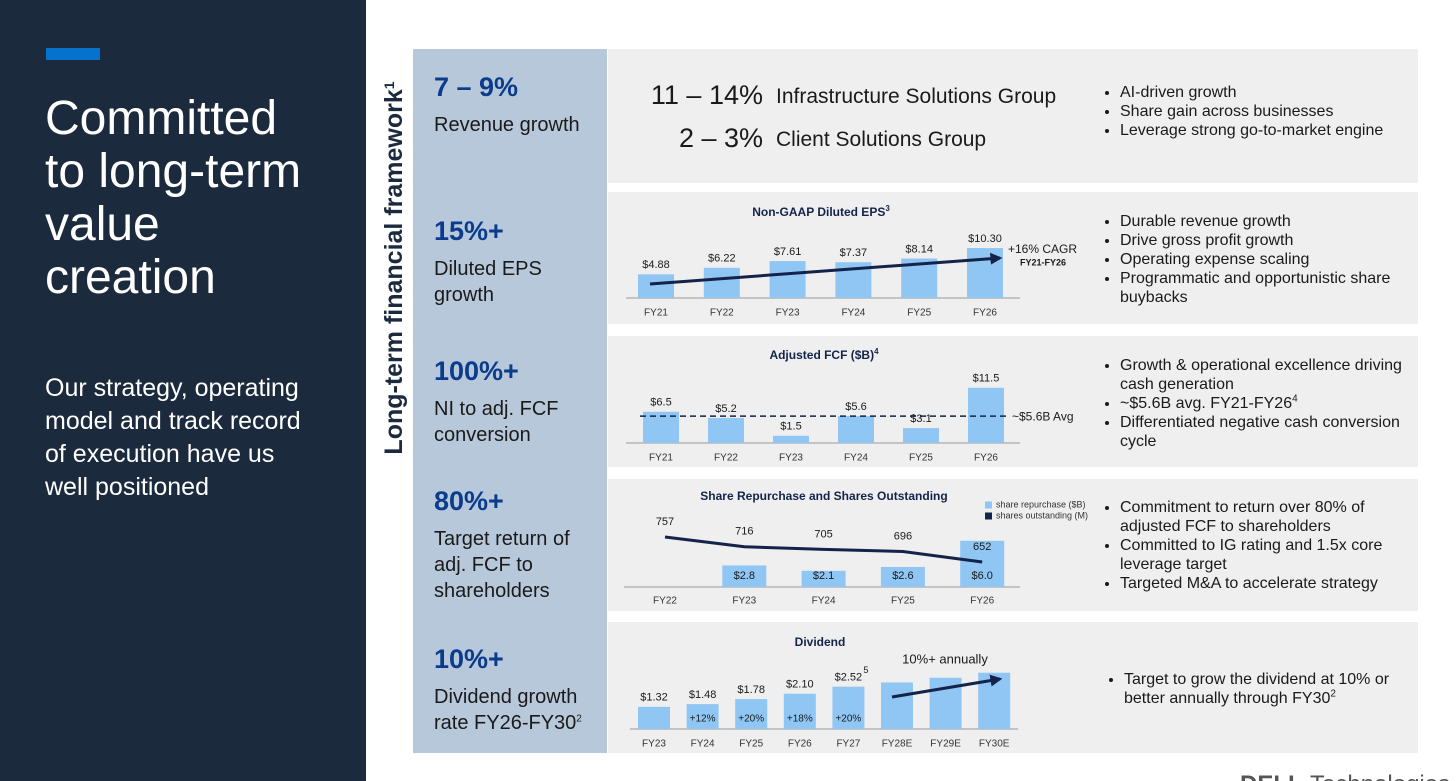 This screenshot has height=781, width=1456. What do you see at coordinates (876, 351) in the screenshot?
I see `chart-title-note: 4` at bounding box center [876, 351].